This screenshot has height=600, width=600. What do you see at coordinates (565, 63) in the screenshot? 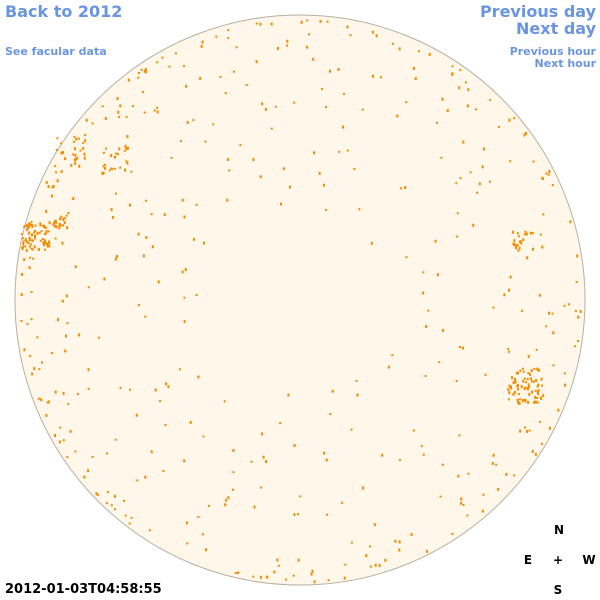
I see `next-hour-link: Next hour` at bounding box center [565, 63].